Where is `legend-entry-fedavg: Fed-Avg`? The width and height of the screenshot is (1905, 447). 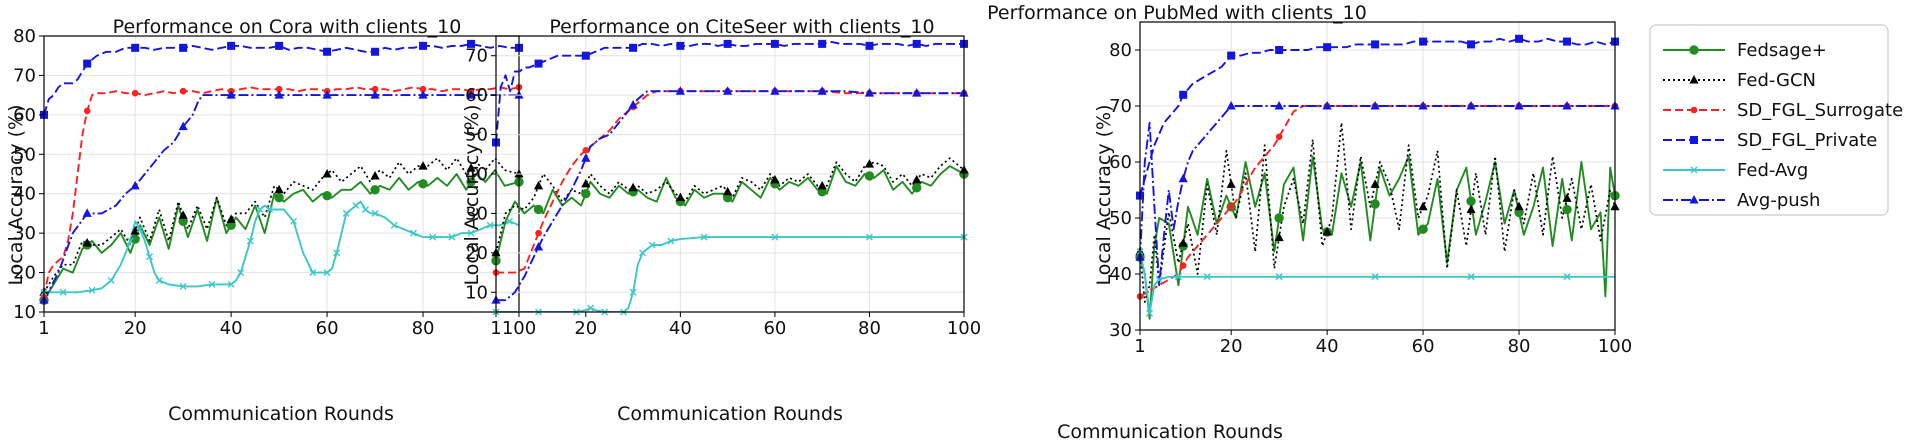 legend-entry-fedavg: Fed-Avg is located at coordinates (1735, 170).